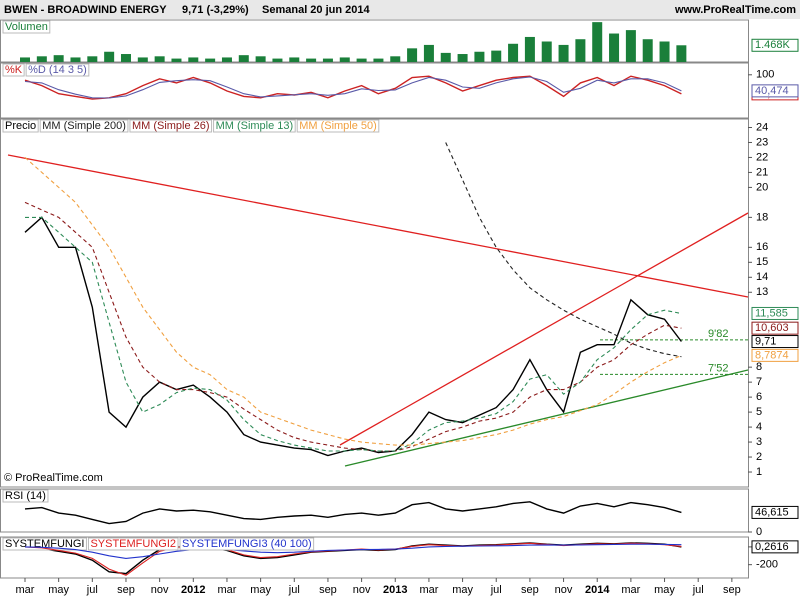 This screenshot has height=600, width=800. What do you see at coordinates (759, 457) in the screenshot?
I see `y-tick-label: 2` at bounding box center [759, 457].